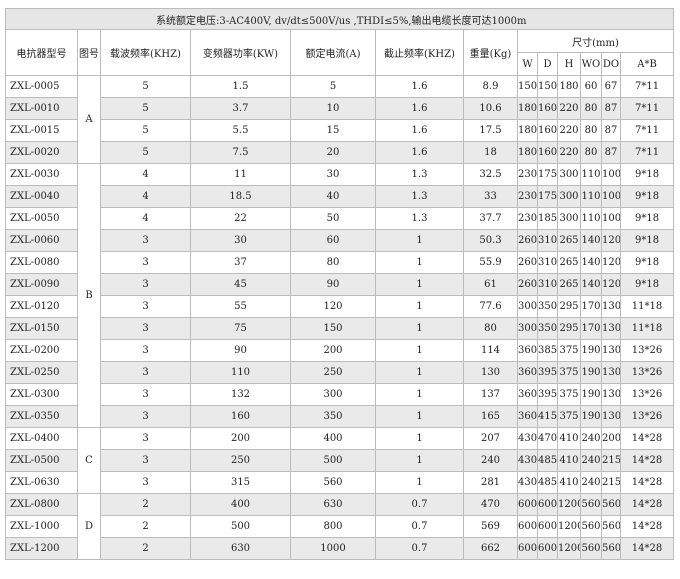 The width and height of the screenshot is (680, 579). Describe the element at coordinates (490, 438) in the screenshot. I see `data-cell: 207` at that location.